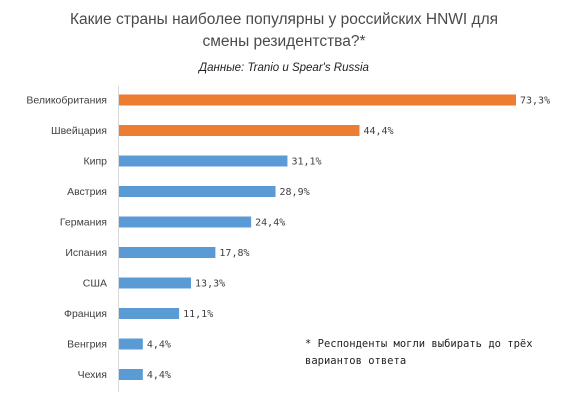 The width and height of the screenshot is (568, 404). Describe the element at coordinates (535, 101) in the screenshot. I see `value-label: 73,3%` at that location.